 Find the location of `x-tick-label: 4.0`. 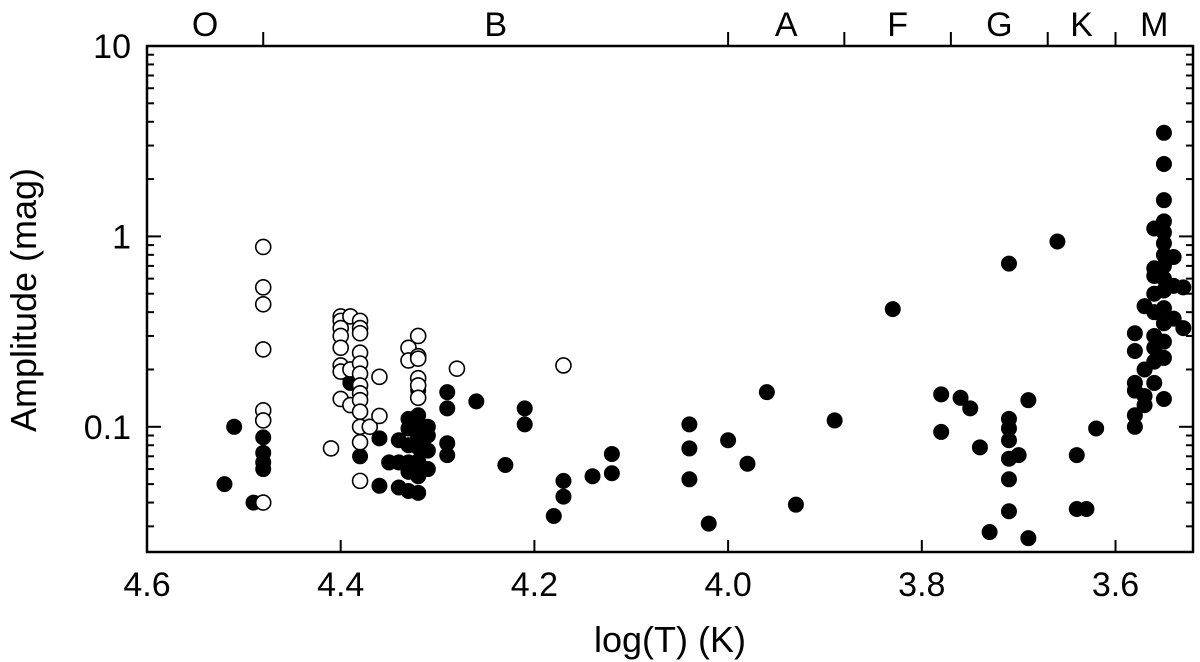

x-tick-label: 4.0 is located at coordinates (727, 585).